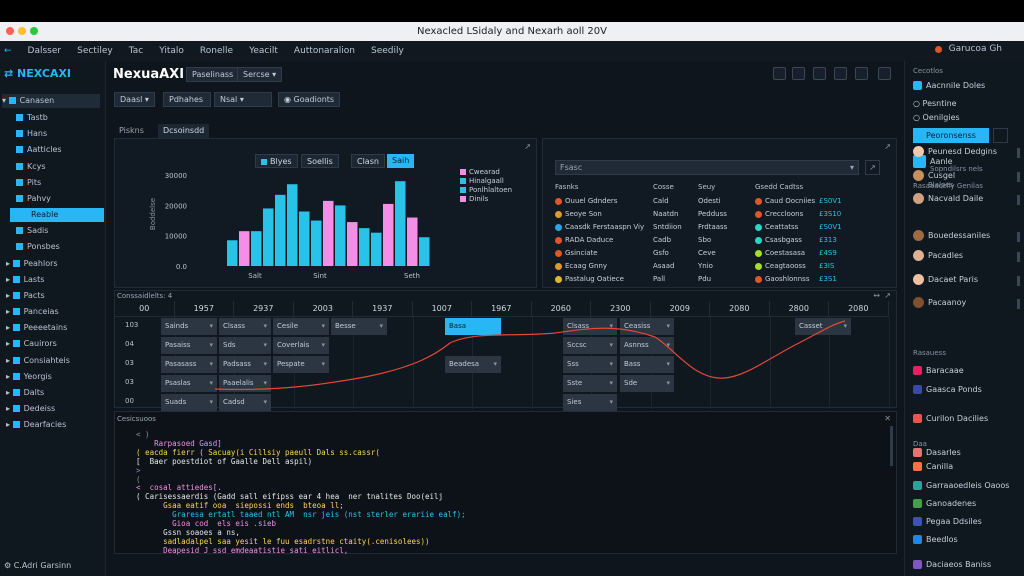 The height and width of the screenshot is (576, 1024). I want to click on link-item: Gaasca Ponds, so click(947, 389).